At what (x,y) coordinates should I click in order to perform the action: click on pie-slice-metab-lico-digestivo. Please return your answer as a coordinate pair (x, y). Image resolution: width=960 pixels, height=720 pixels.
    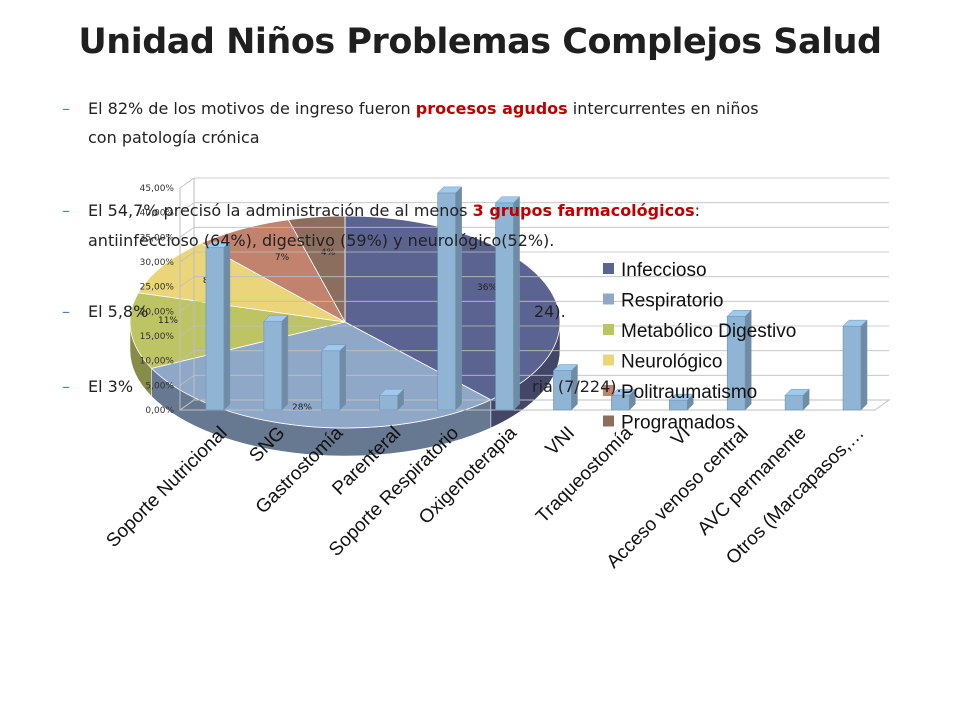
    Looking at the image, I should click on (237, 330).